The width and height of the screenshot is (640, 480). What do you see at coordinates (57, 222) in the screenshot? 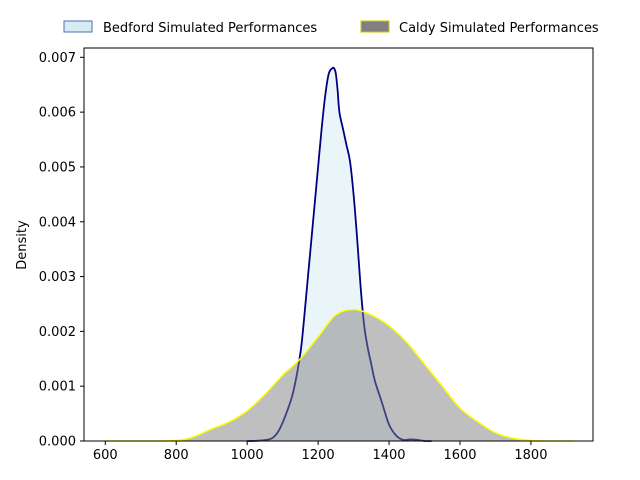
I see `y-tick-label: 0.004` at bounding box center [57, 222].